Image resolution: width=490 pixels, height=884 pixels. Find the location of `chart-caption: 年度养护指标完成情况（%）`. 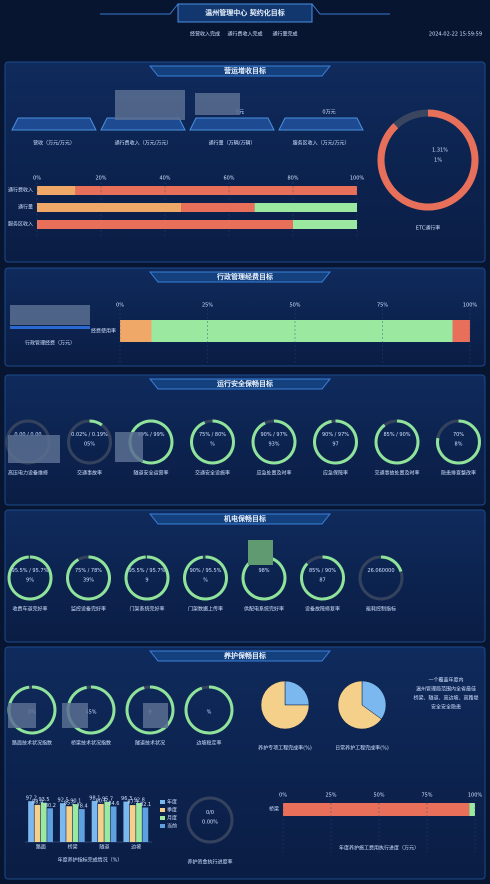

chart-caption: 年度养护指标完成情况（%） is located at coordinates (90, 860).